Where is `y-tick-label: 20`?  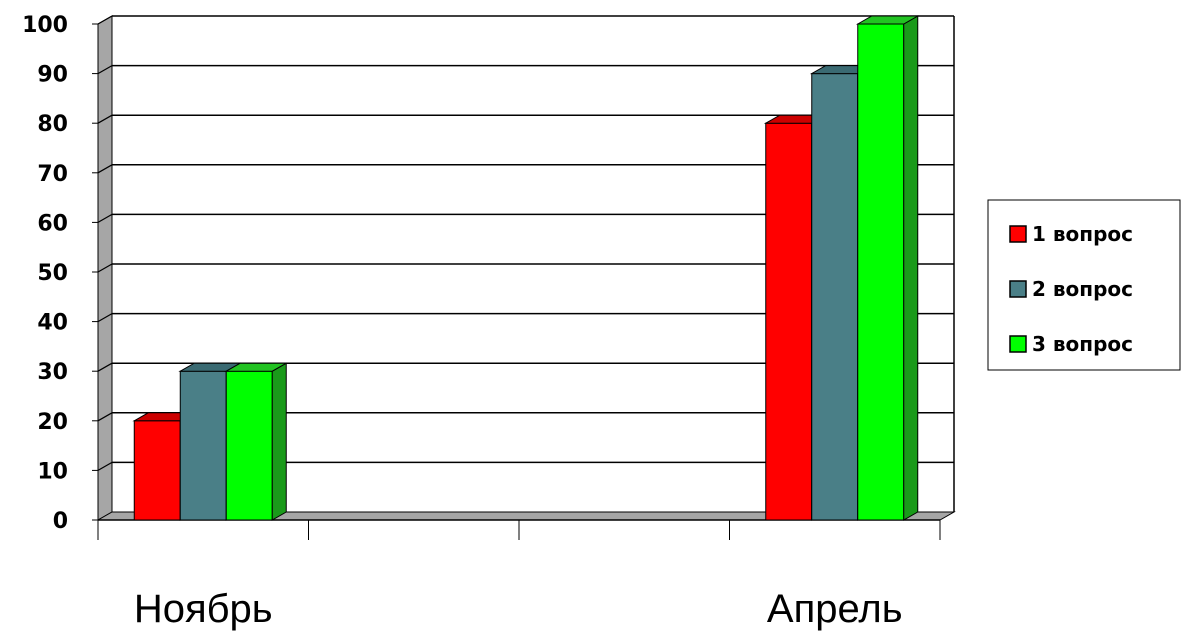
y-tick-label: 20 is located at coordinates (52, 422).